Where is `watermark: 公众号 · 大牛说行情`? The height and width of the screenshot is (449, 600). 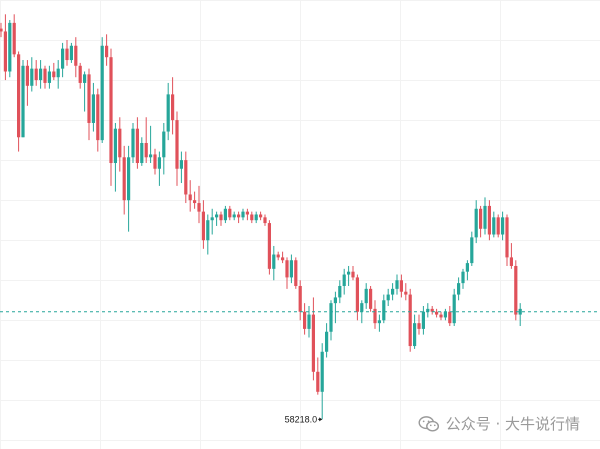 watermark: 公众号 · 大牛说行情 is located at coordinates (499, 423).